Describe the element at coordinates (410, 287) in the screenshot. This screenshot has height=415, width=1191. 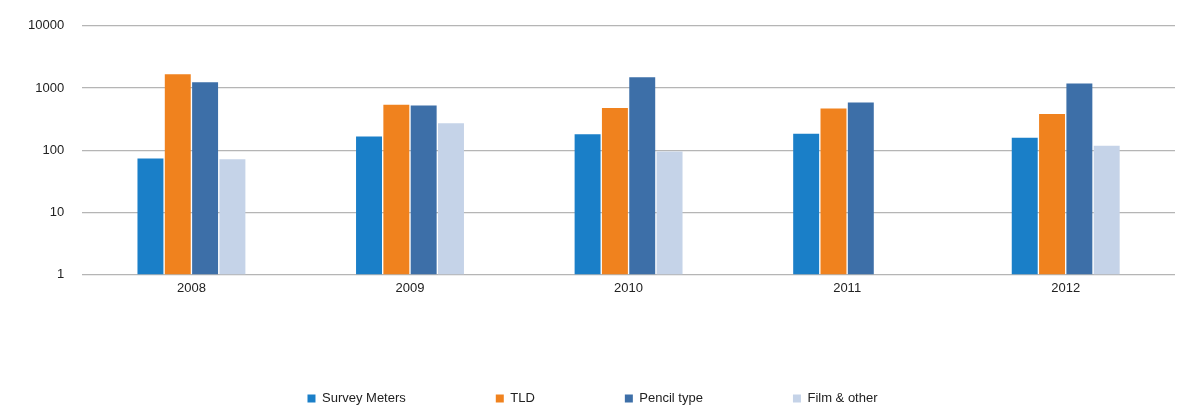
I see `x-tick-label: 2009` at that location.